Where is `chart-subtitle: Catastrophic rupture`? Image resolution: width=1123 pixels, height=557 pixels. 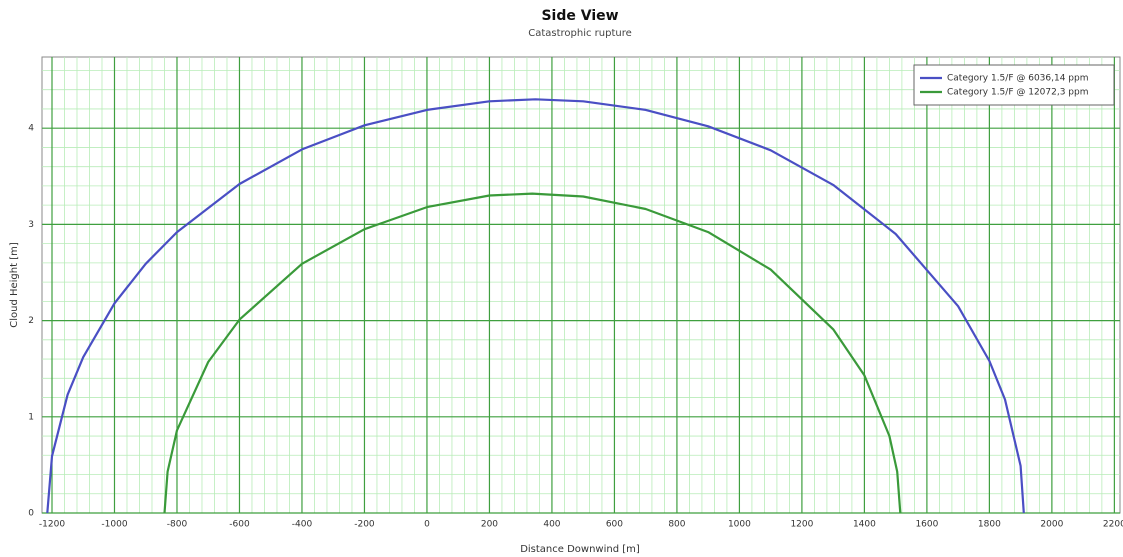 chart-subtitle: Catastrophic rupture is located at coordinates (580, 33).